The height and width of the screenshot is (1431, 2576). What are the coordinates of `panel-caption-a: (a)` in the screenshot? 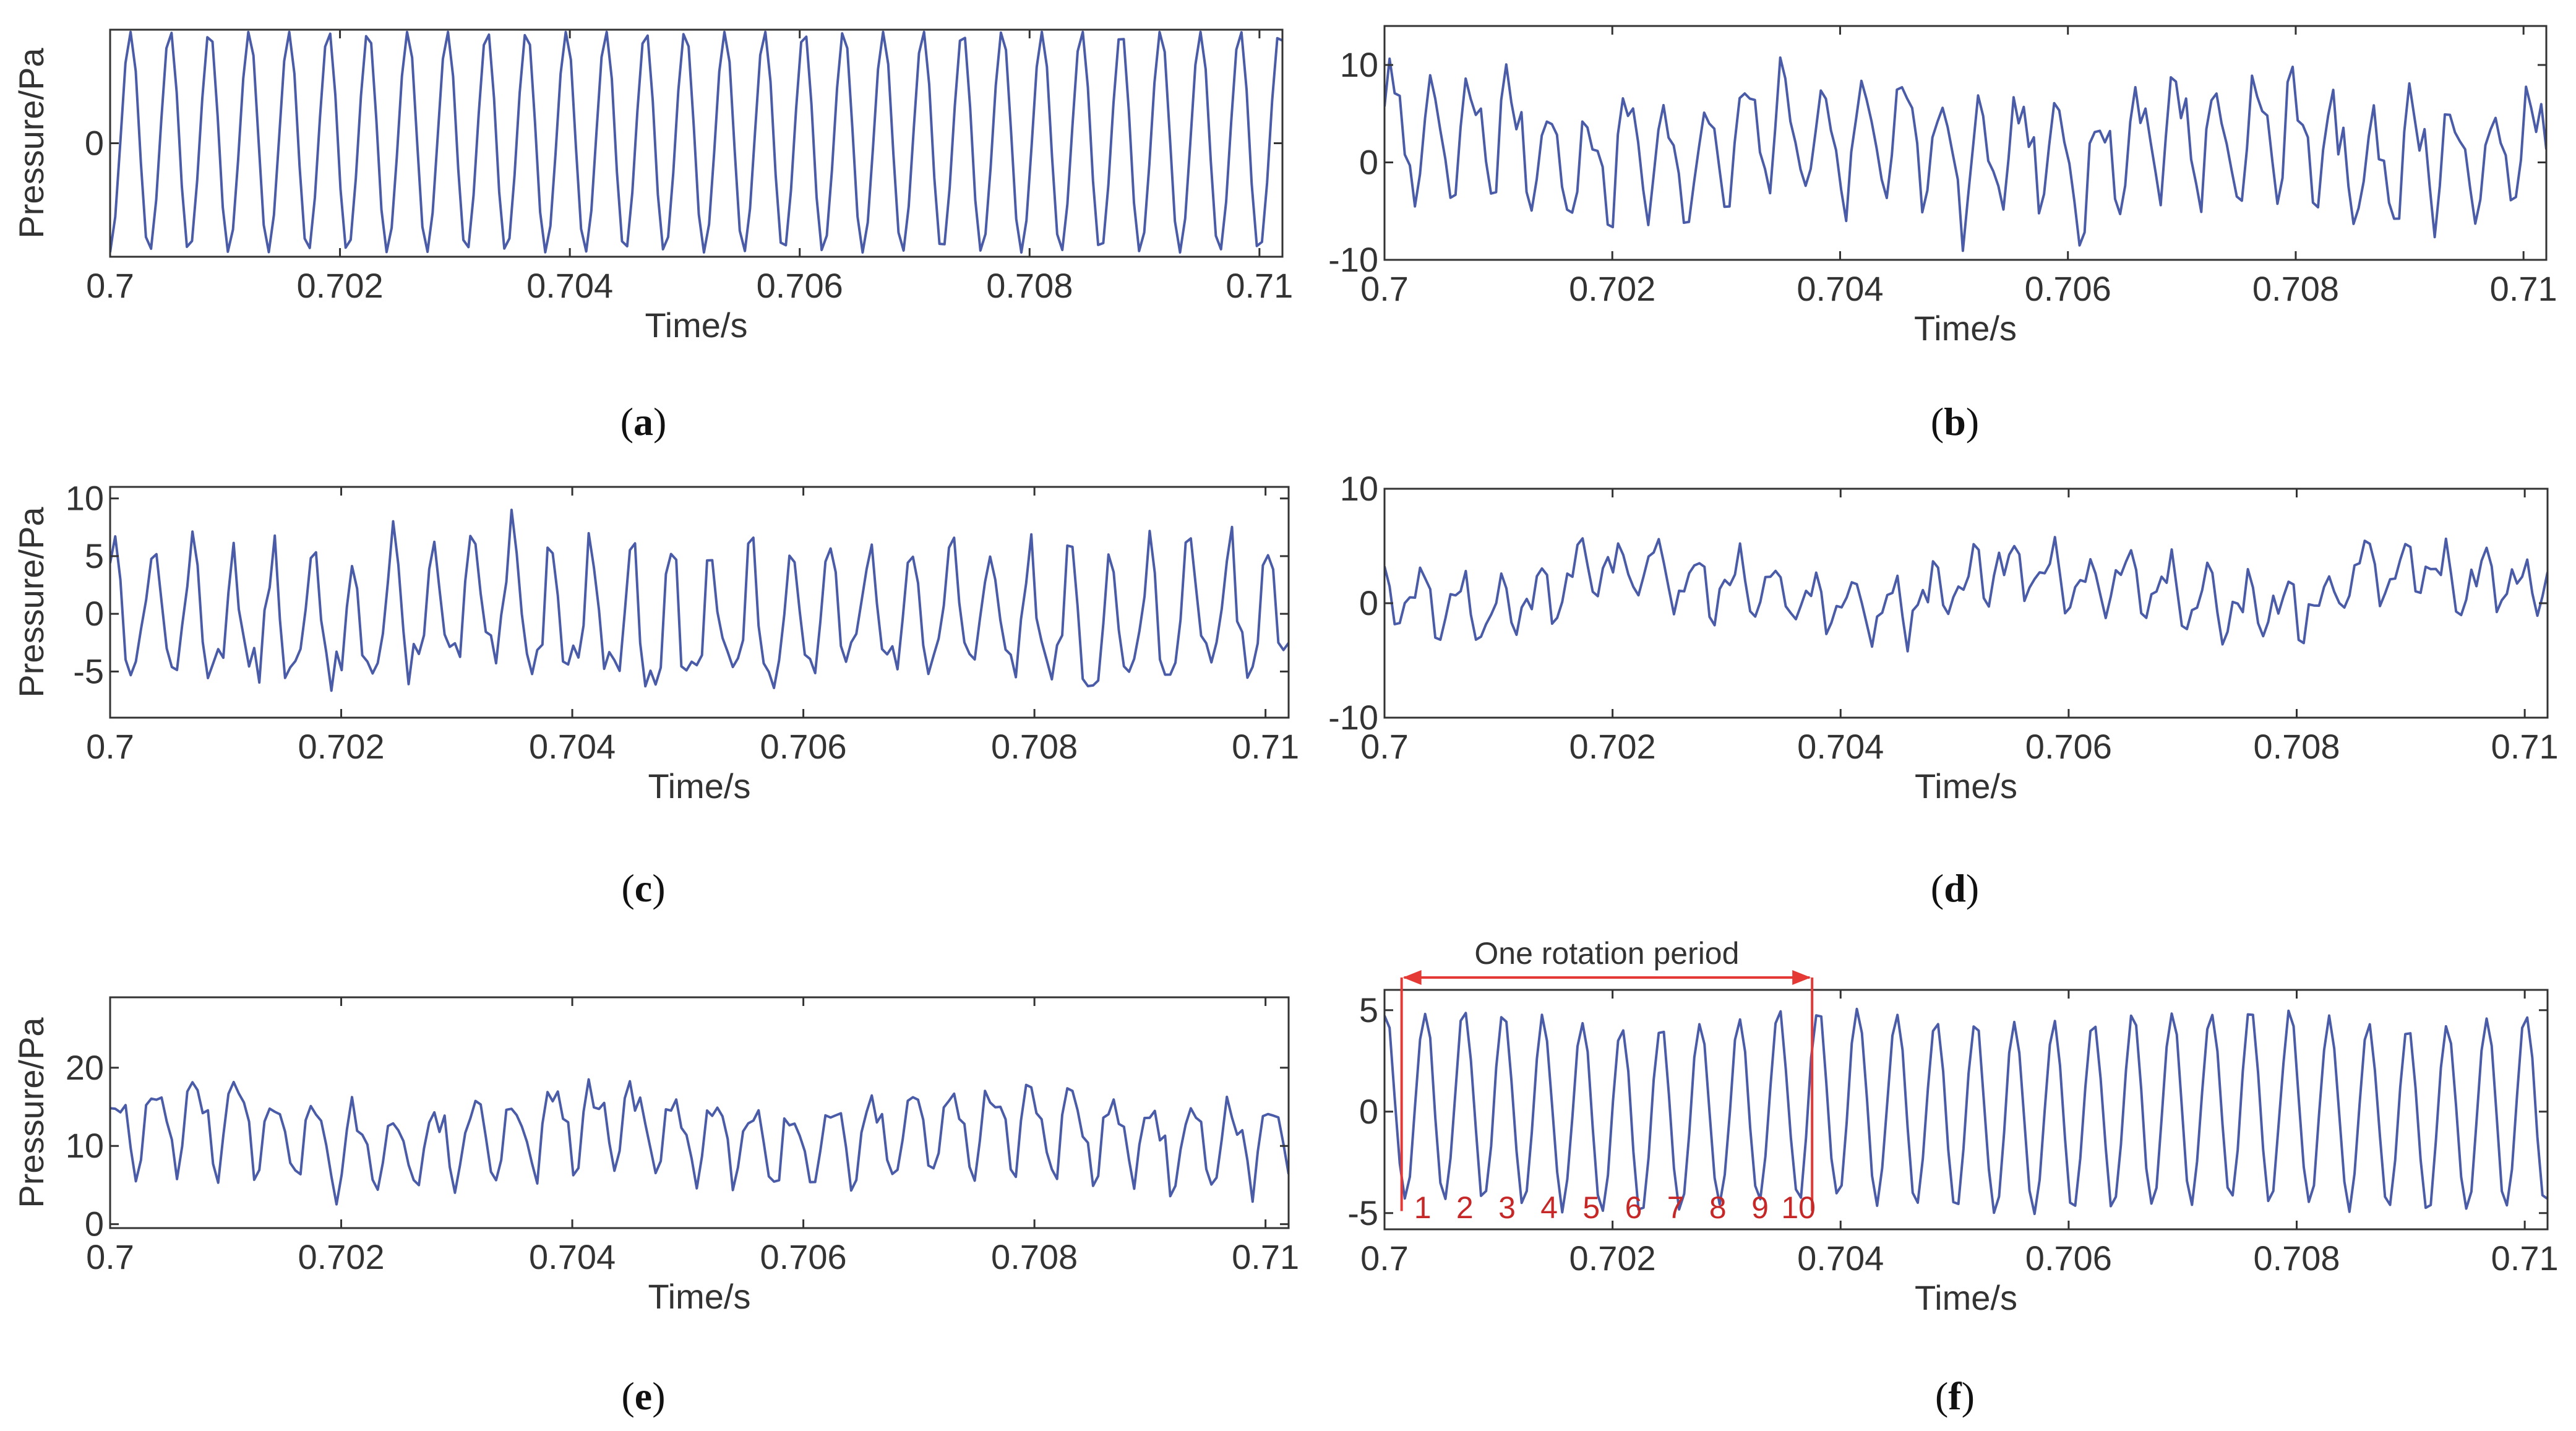 It's located at (643, 422).